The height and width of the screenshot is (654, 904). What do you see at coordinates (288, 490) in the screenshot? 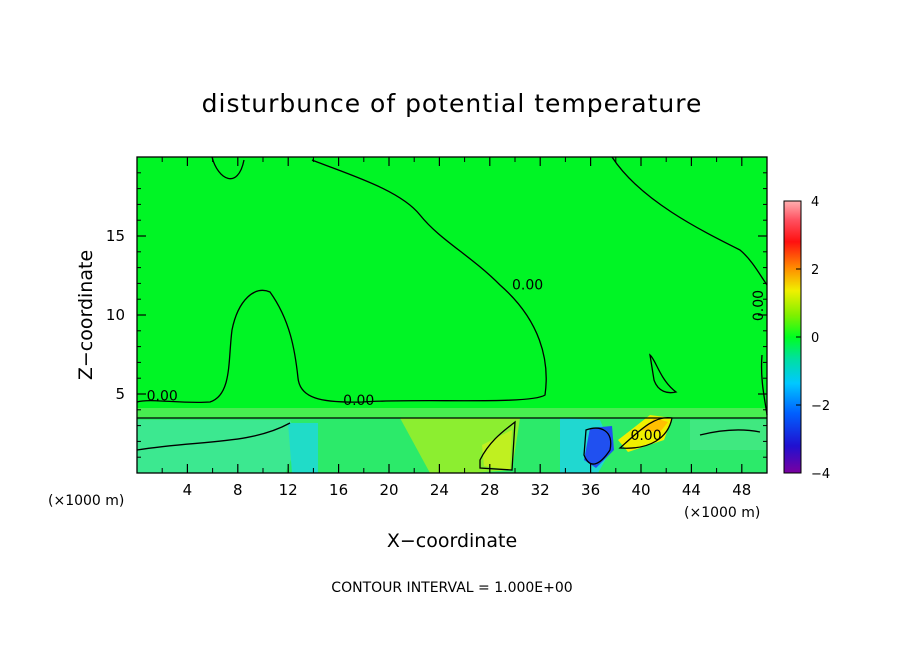
I see `x-tick-label: 12` at bounding box center [288, 490].